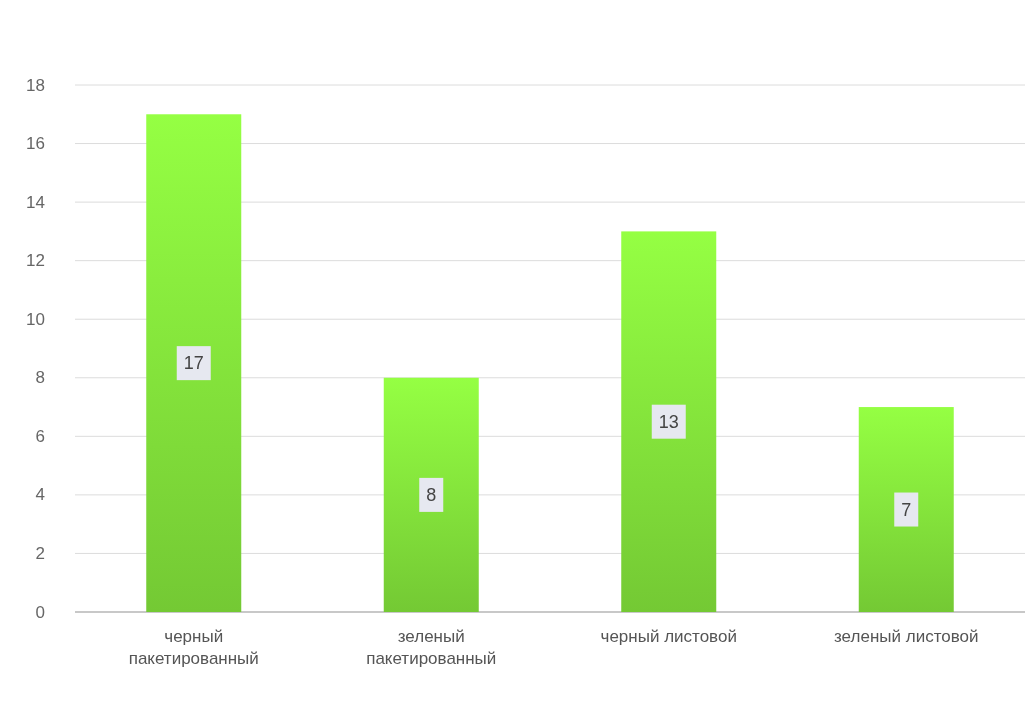 The image size is (1035, 702). I want to click on y-tick-label: 14, so click(35, 202).